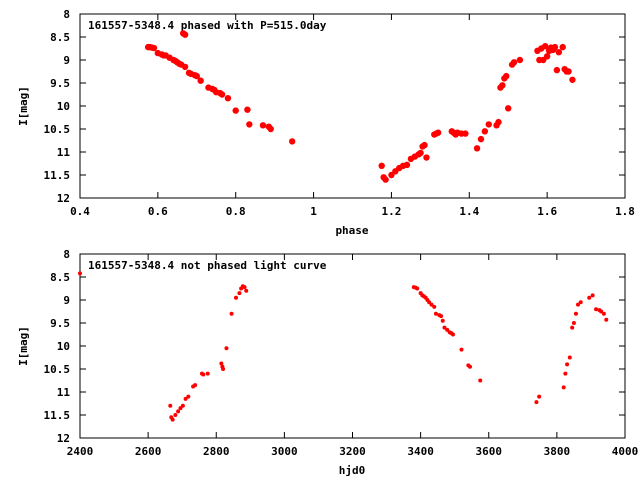  Describe the element at coordinates (313, 211) in the screenshot. I see `x-tick-label: 1` at that location.